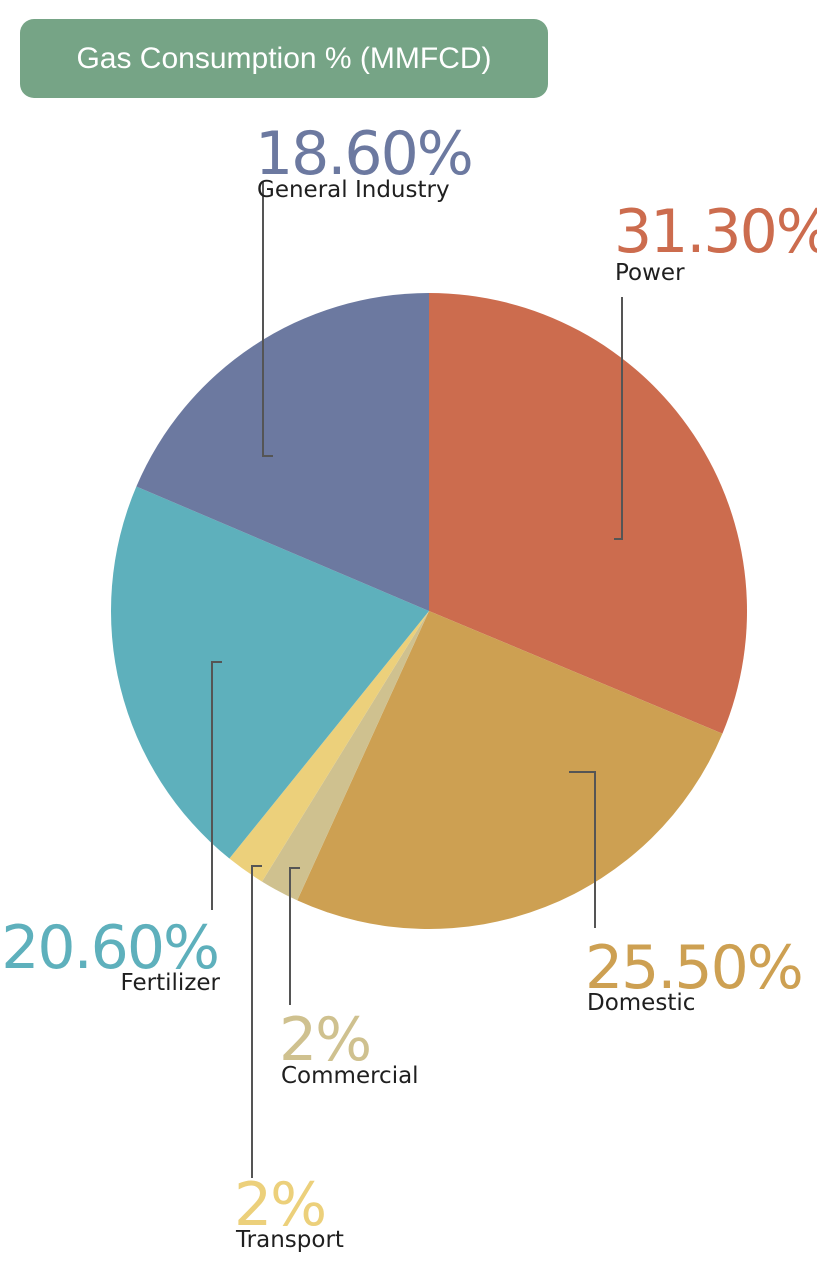  I want to click on pie-slice-commercial, so click(345, 756).